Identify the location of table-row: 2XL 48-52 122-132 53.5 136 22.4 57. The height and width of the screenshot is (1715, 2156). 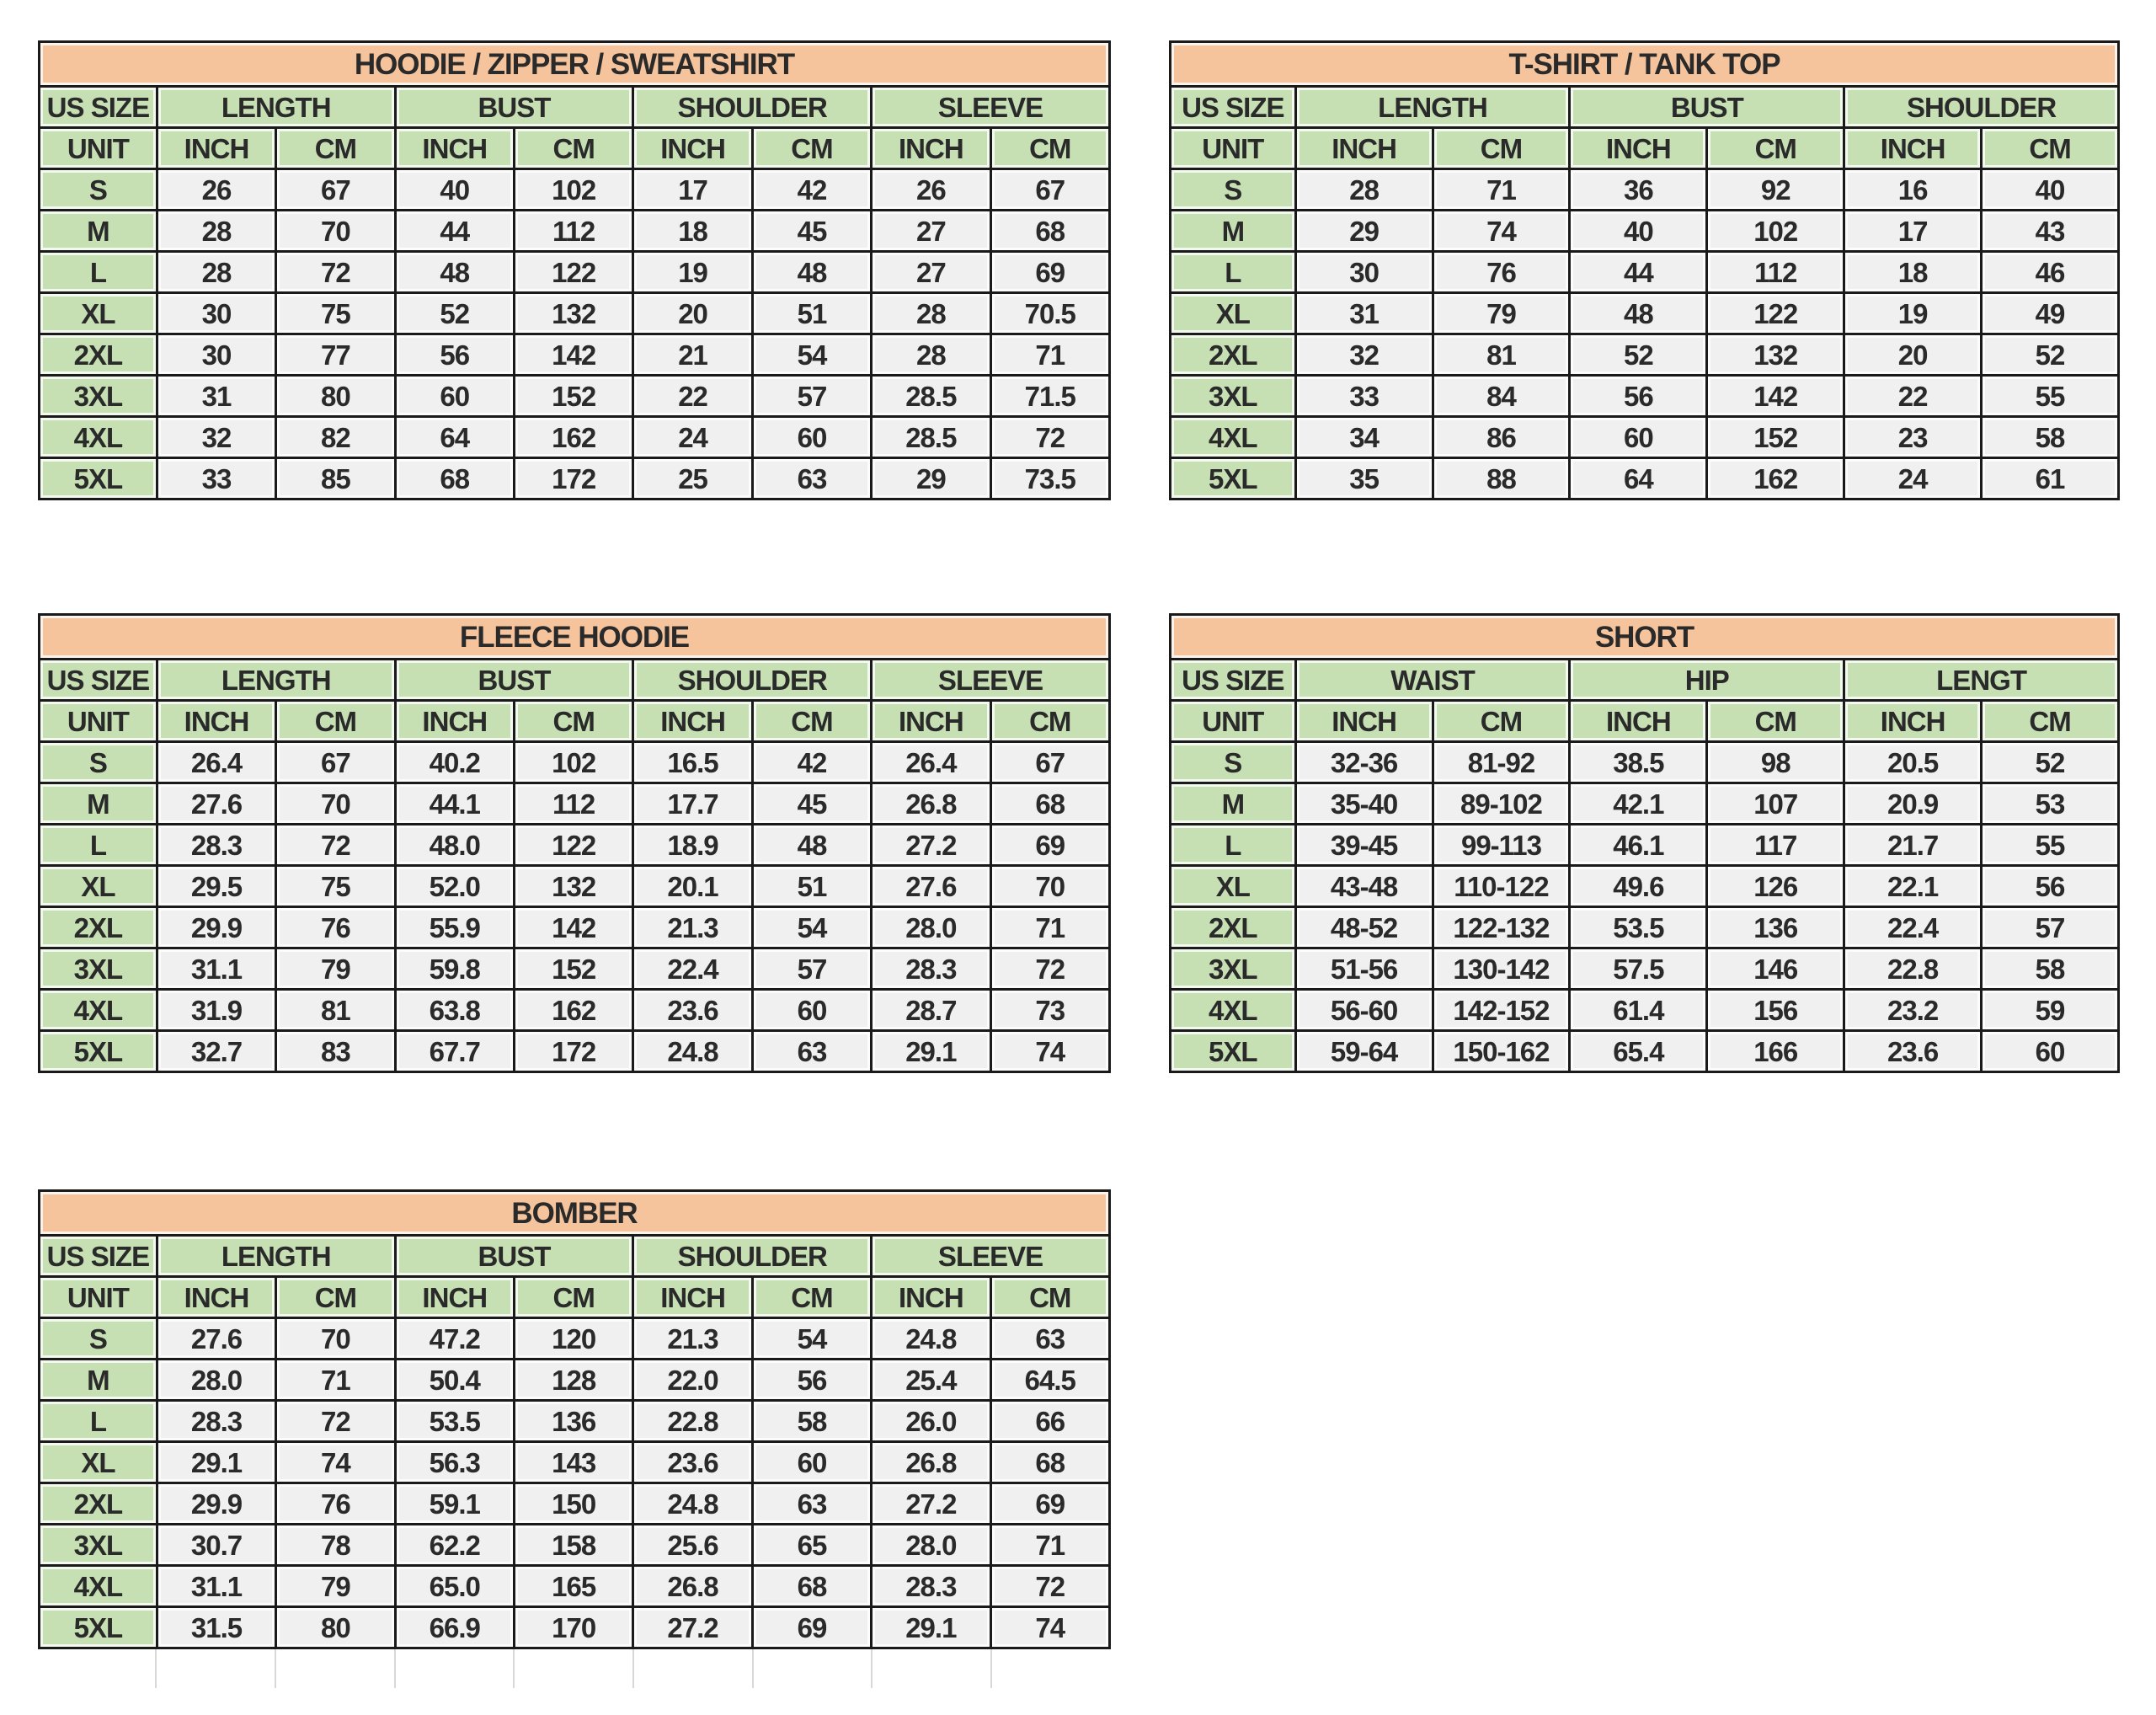
(1644, 927).